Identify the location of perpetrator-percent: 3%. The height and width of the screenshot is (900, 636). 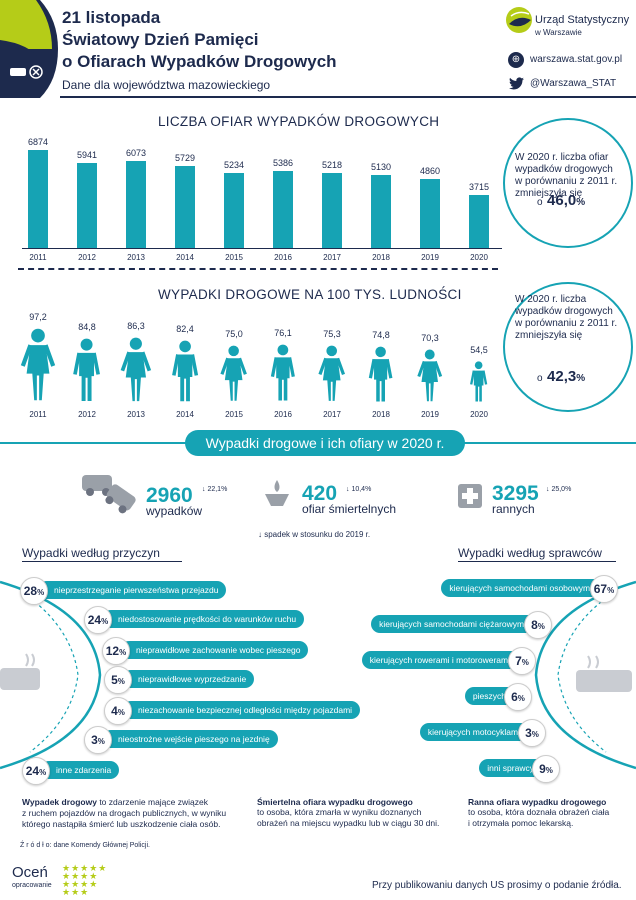
(532, 733).